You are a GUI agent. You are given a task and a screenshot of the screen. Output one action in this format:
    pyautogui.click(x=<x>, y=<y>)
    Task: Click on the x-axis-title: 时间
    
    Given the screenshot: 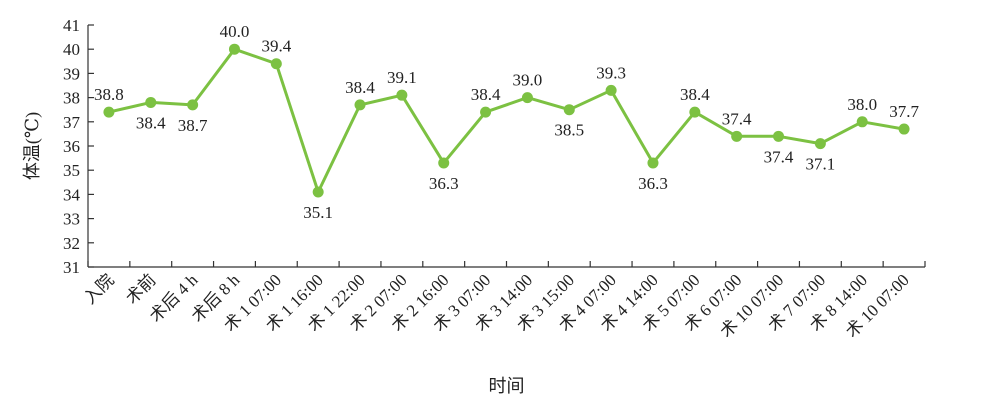 What is the action you would take?
    pyautogui.click(x=507, y=386)
    